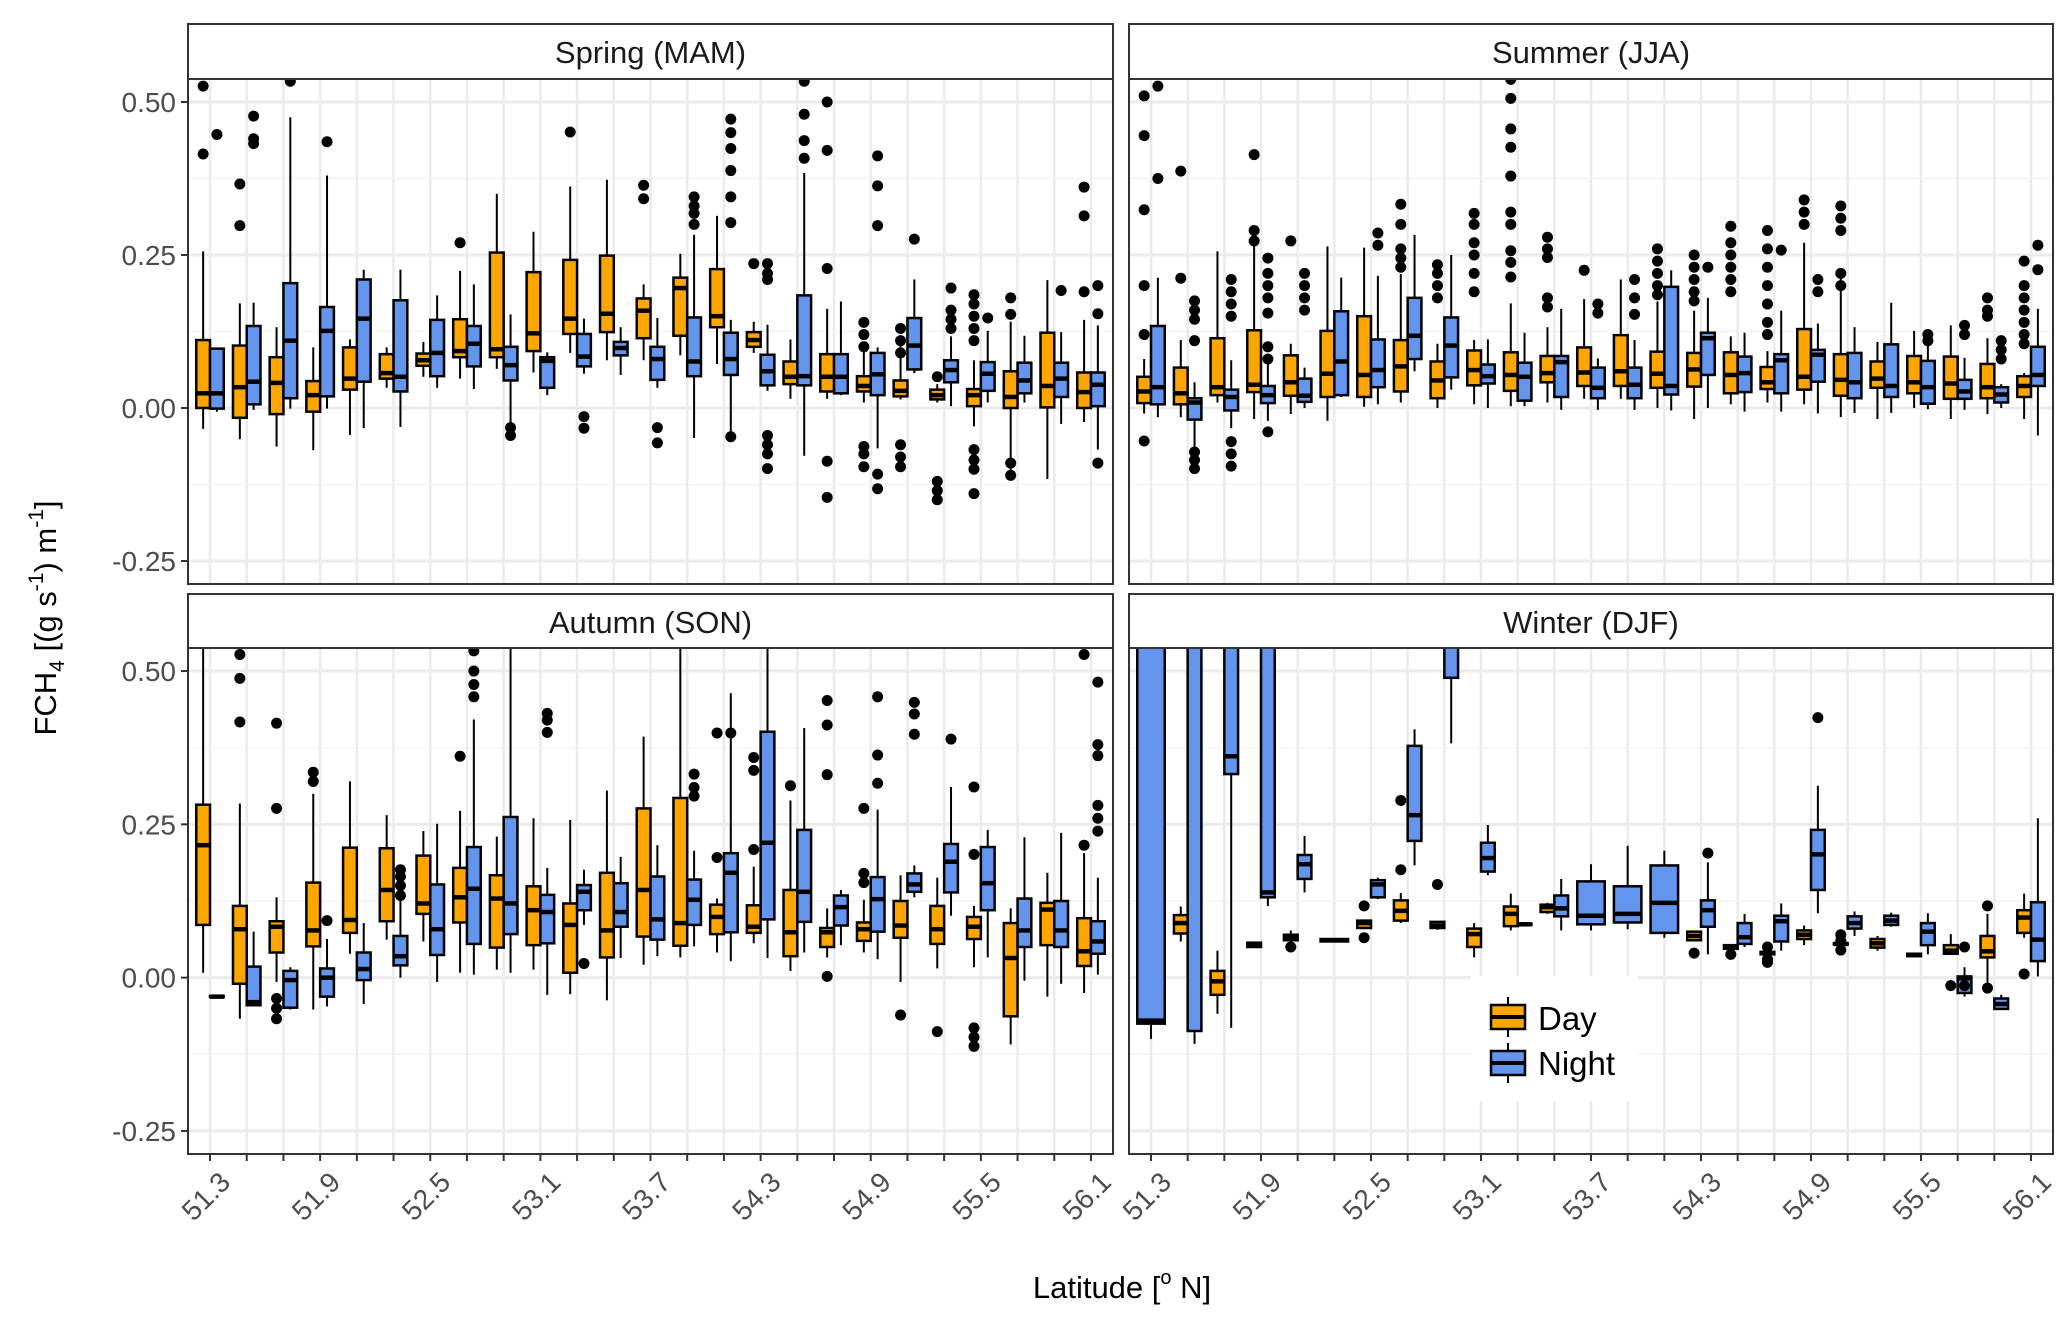 This screenshot has width=2067, height=1325. Describe the element at coordinates (45, 625) in the screenshot. I see `y-axis-title-part: [(g s` at that location.